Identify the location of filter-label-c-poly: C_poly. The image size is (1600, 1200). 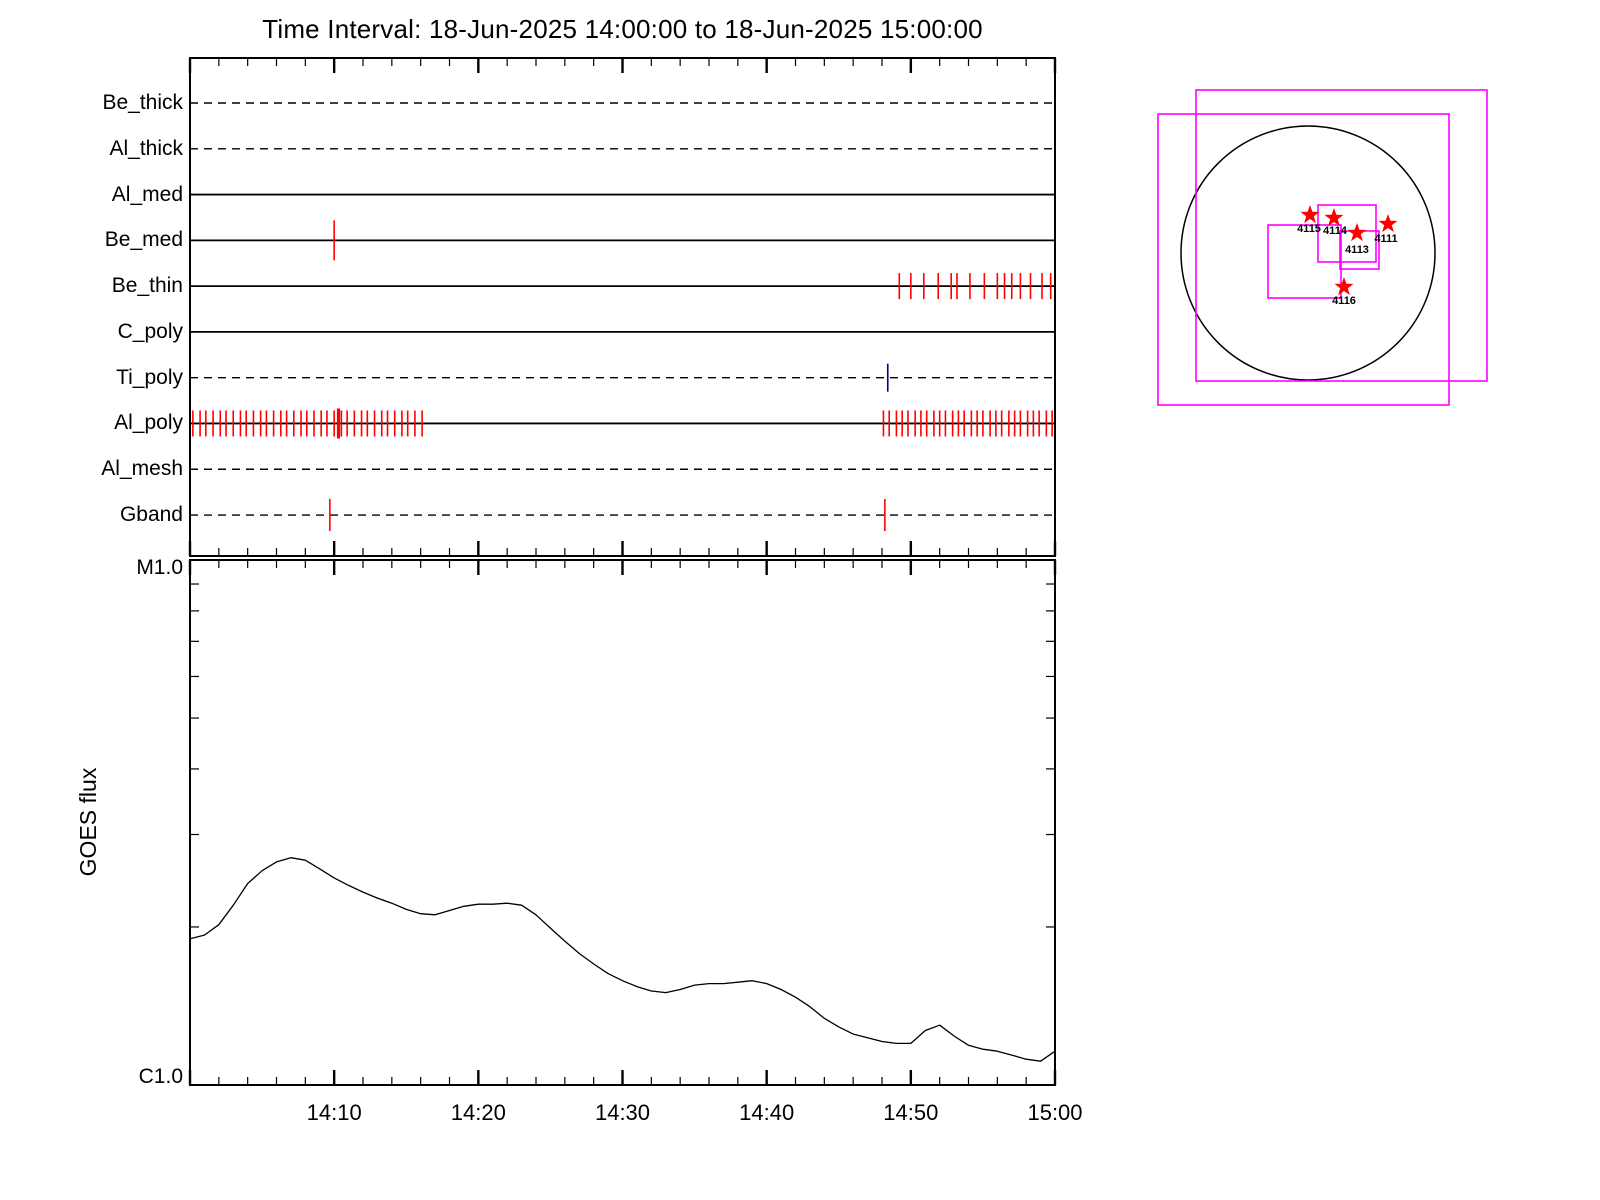
(150, 331).